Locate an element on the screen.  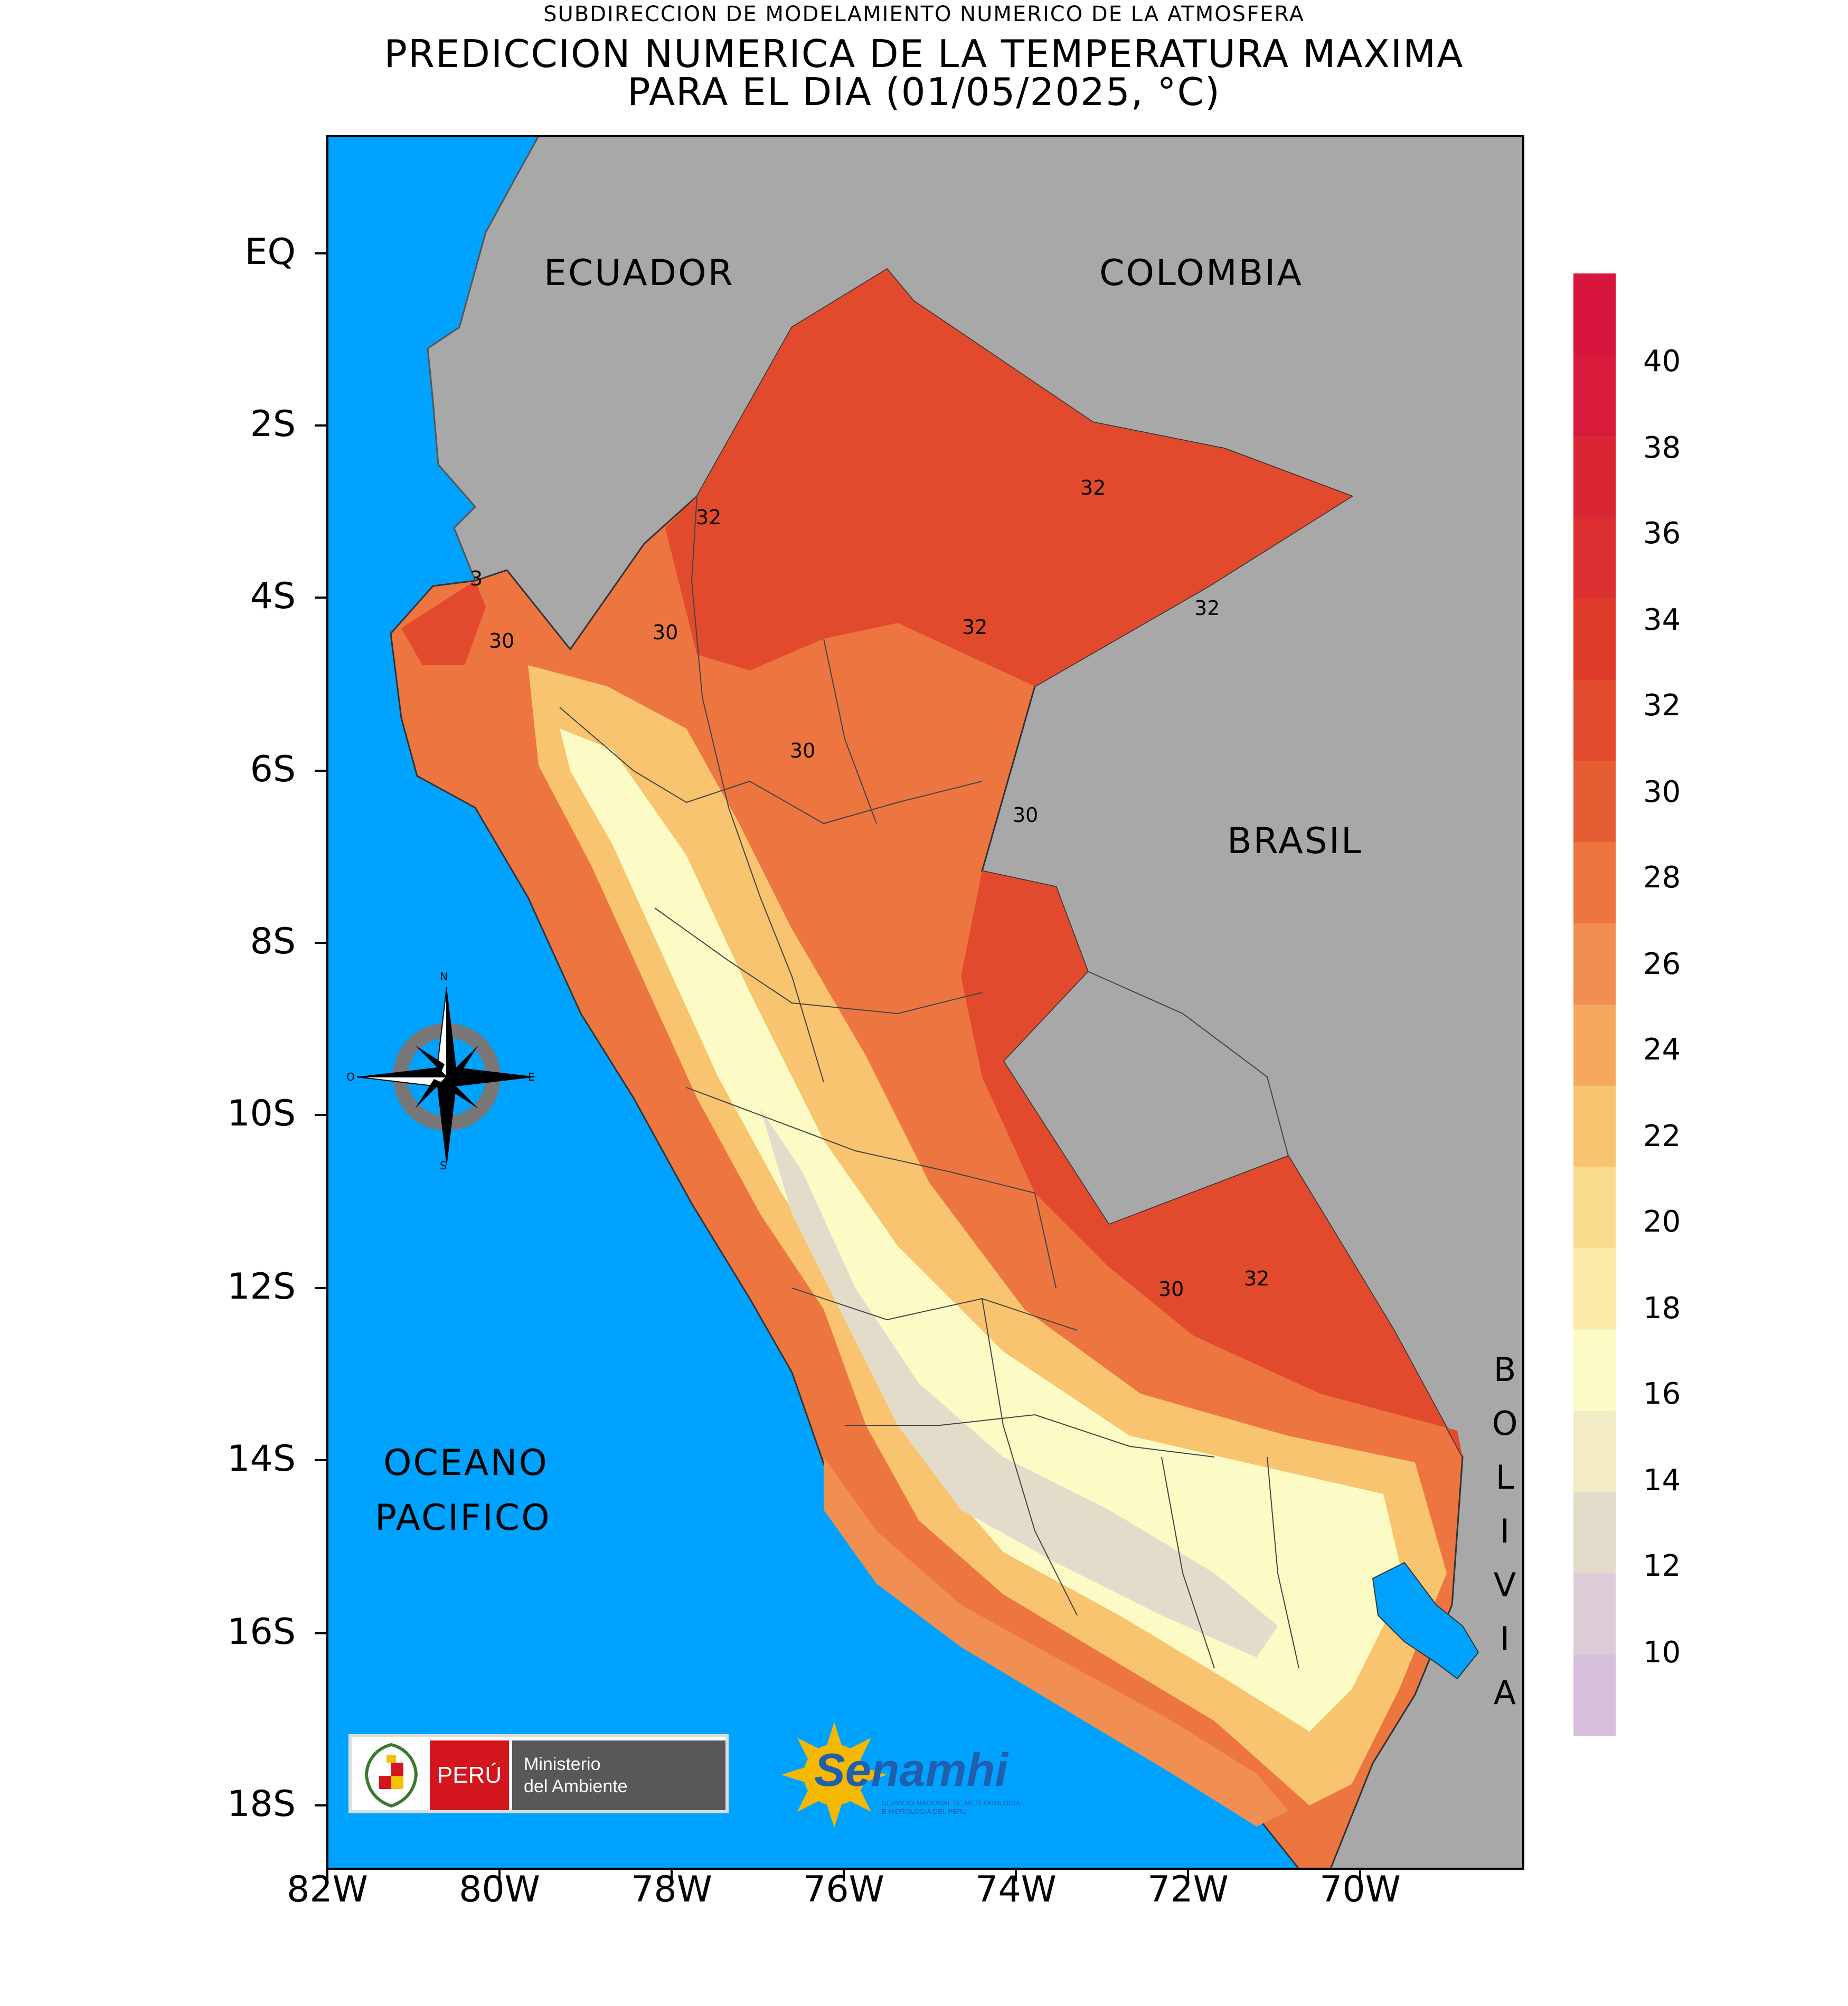
lat-tick-label: 18S is located at coordinates (262, 1804).